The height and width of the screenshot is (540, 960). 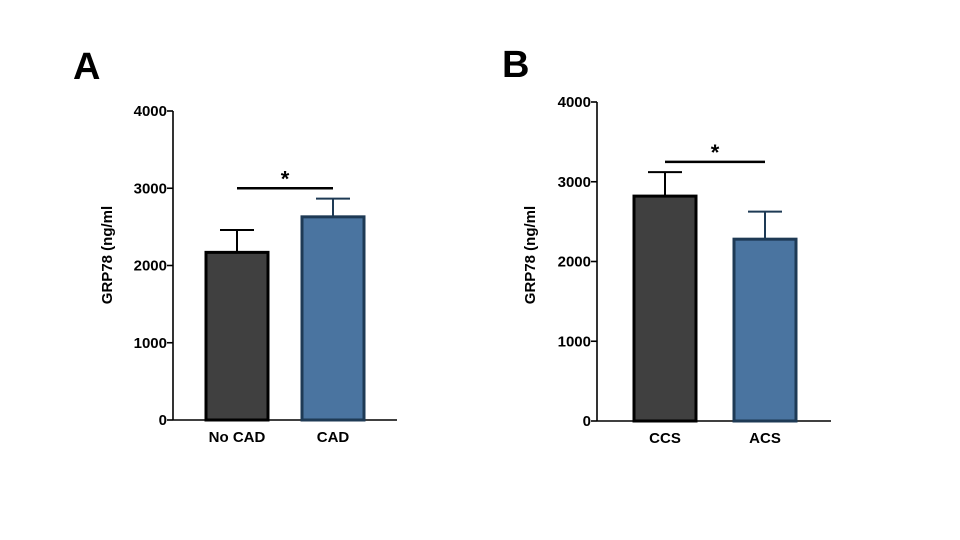 I want to click on x-tick-label: CAD, so click(x=333, y=437).